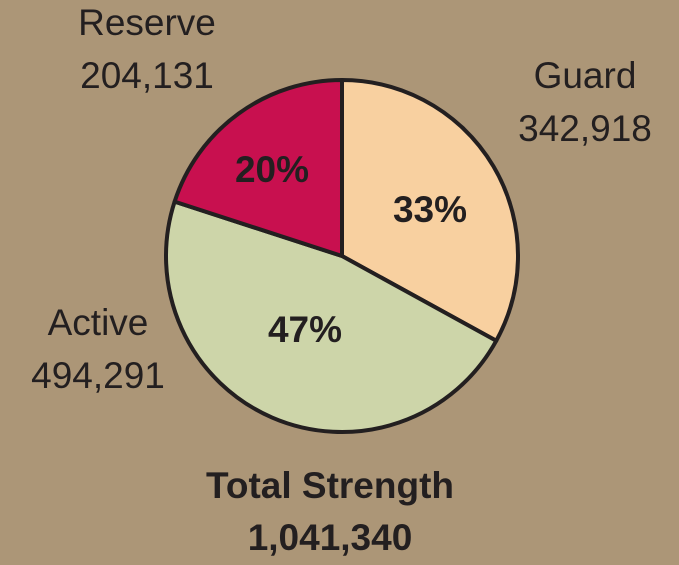 The height and width of the screenshot is (565, 679). I want to click on slice-name: Reserve, so click(147, 22).